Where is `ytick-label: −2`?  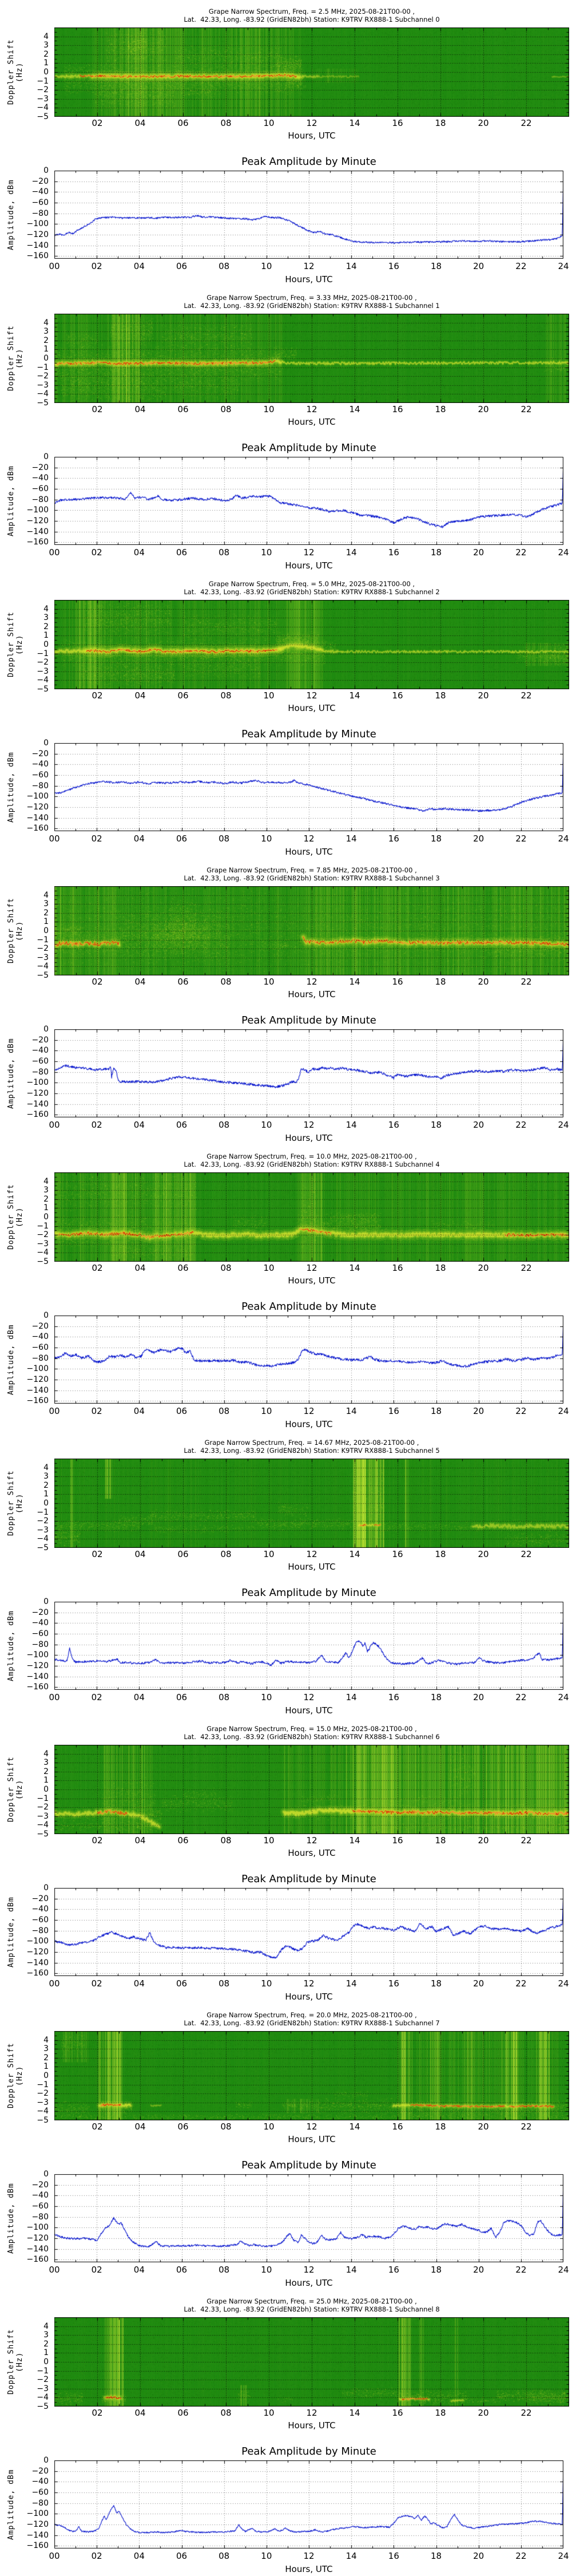
ytick-label: −2 is located at coordinates (43, 90).